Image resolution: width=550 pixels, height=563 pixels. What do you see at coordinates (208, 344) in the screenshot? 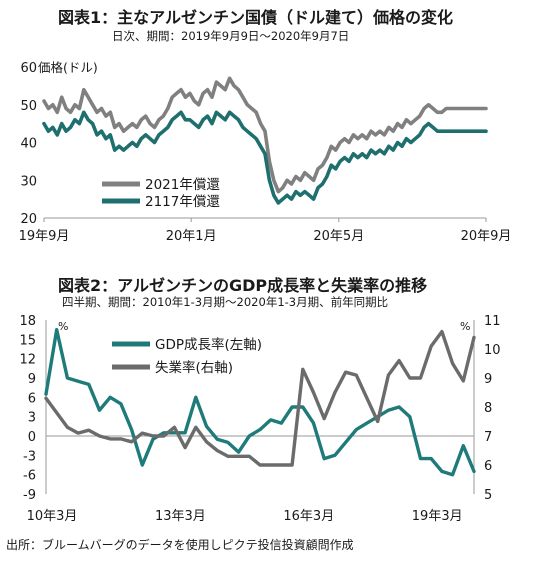
I see `chart2-legend-label: GDP成長率(左軸)` at bounding box center [208, 344].